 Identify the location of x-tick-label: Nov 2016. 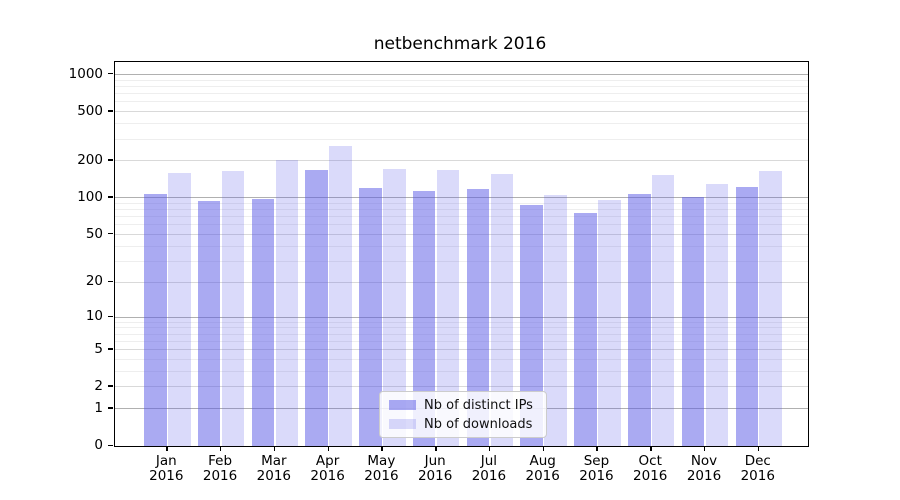
(704, 468).